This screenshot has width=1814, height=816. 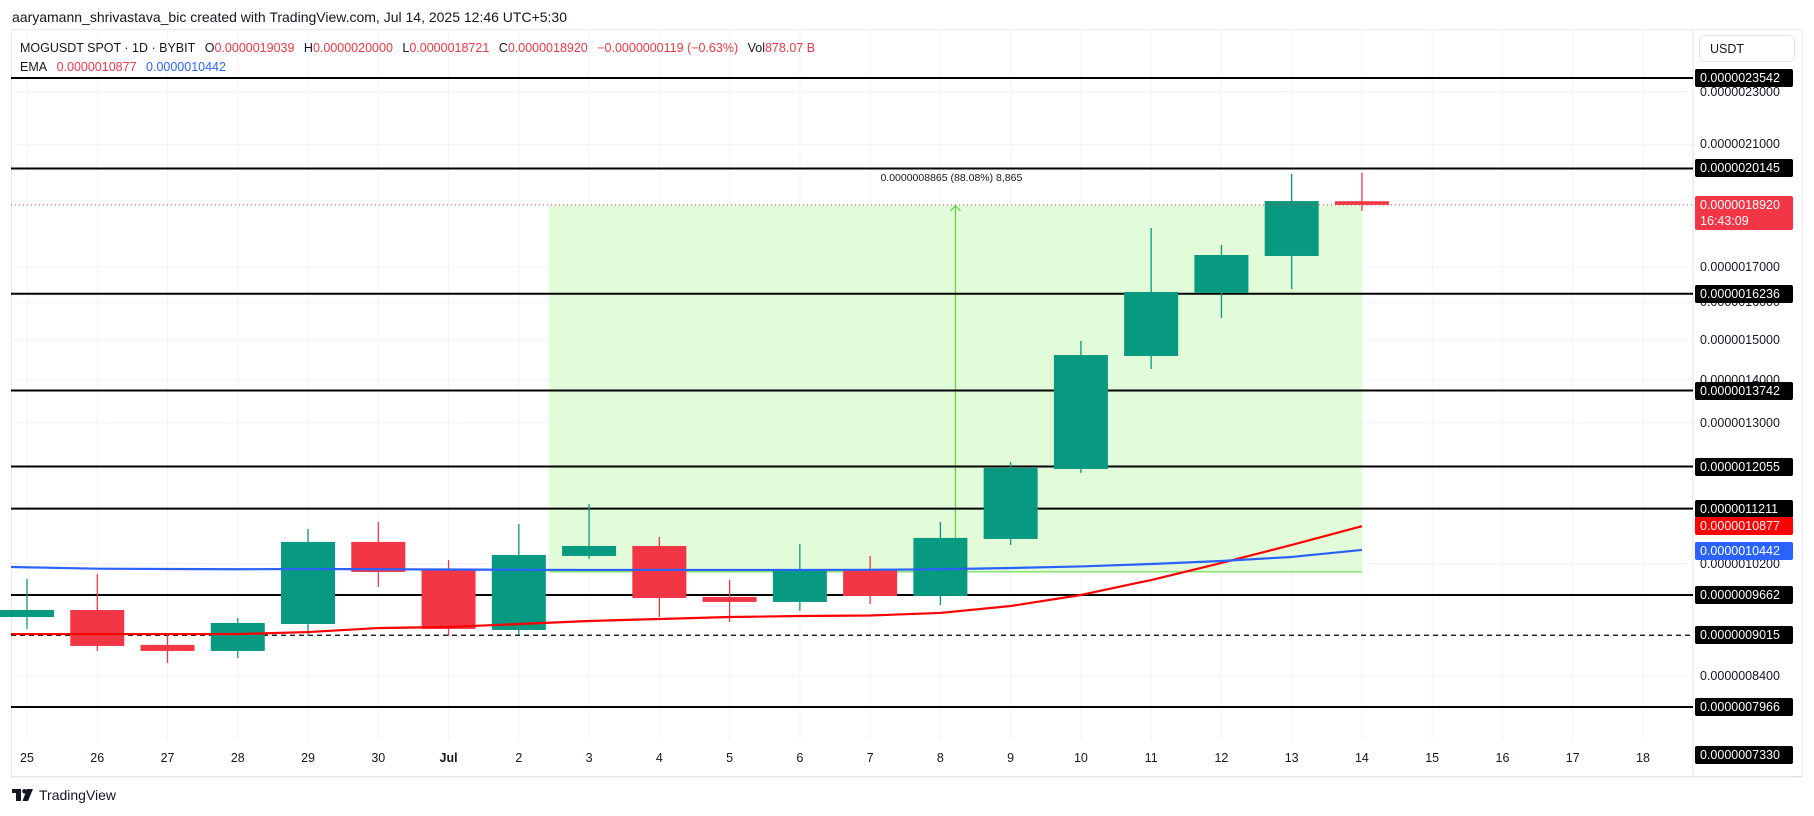 What do you see at coordinates (1747, 48) in the screenshot?
I see `currency-button: USDT` at bounding box center [1747, 48].